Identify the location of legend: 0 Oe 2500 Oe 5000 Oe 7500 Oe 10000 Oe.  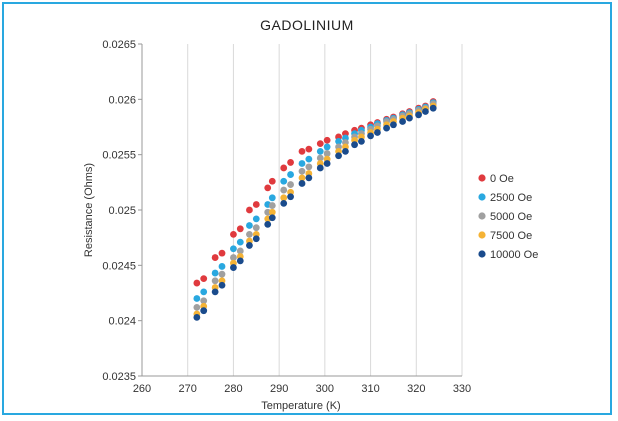
(508, 217).